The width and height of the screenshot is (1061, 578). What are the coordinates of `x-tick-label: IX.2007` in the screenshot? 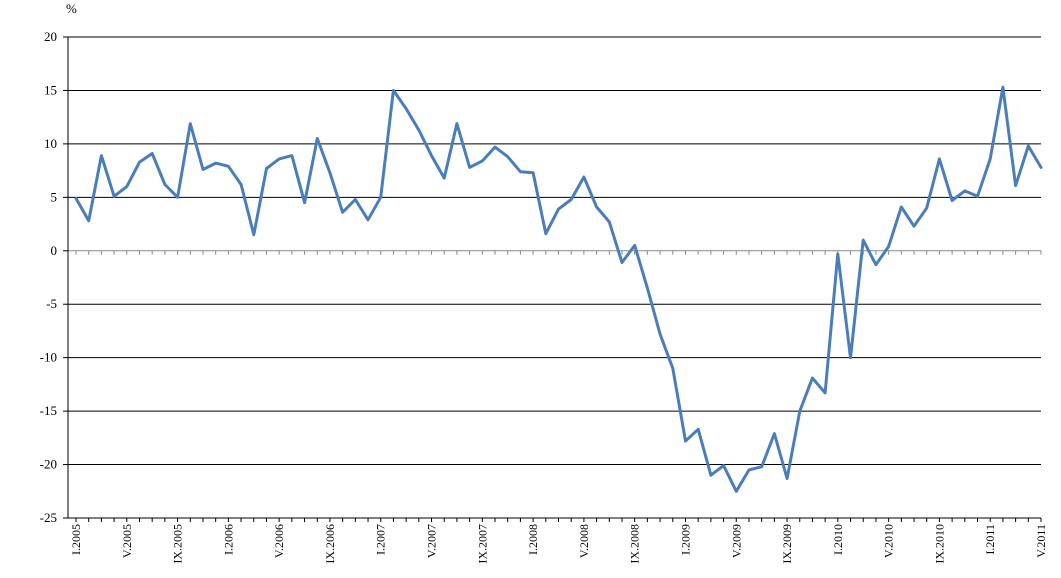 It's located at (482, 544).